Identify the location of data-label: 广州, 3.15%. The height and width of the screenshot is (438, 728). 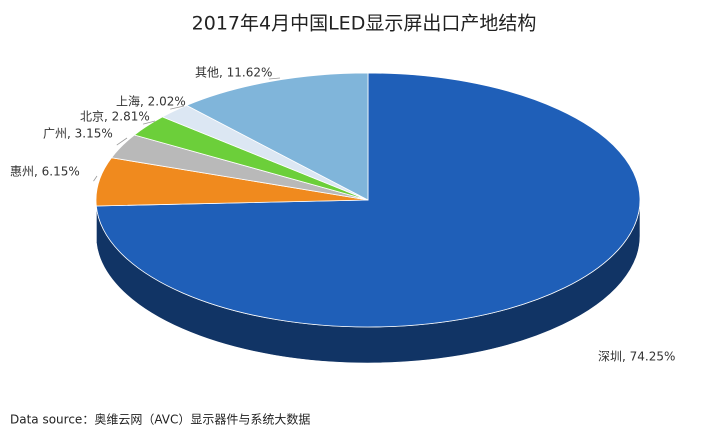
(78, 134).